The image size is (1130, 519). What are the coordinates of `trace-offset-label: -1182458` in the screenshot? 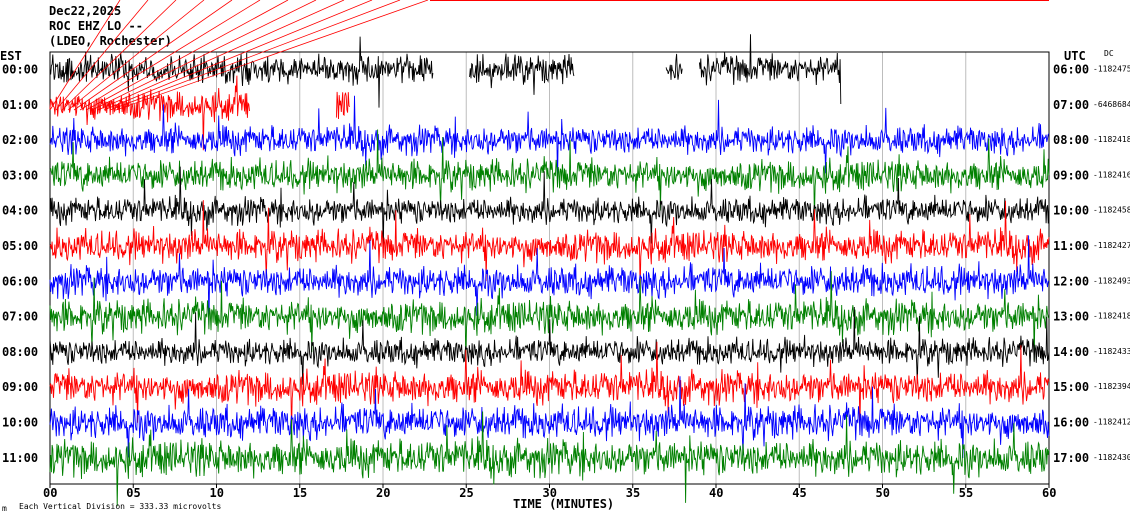 It's located at (1111, 210).